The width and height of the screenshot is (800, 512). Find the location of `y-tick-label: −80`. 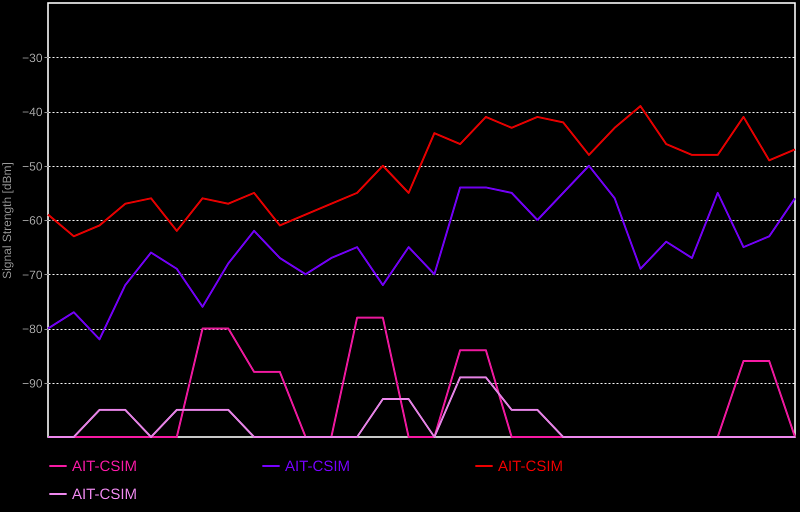

y-tick-label: −80 is located at coordinates (32, 329).